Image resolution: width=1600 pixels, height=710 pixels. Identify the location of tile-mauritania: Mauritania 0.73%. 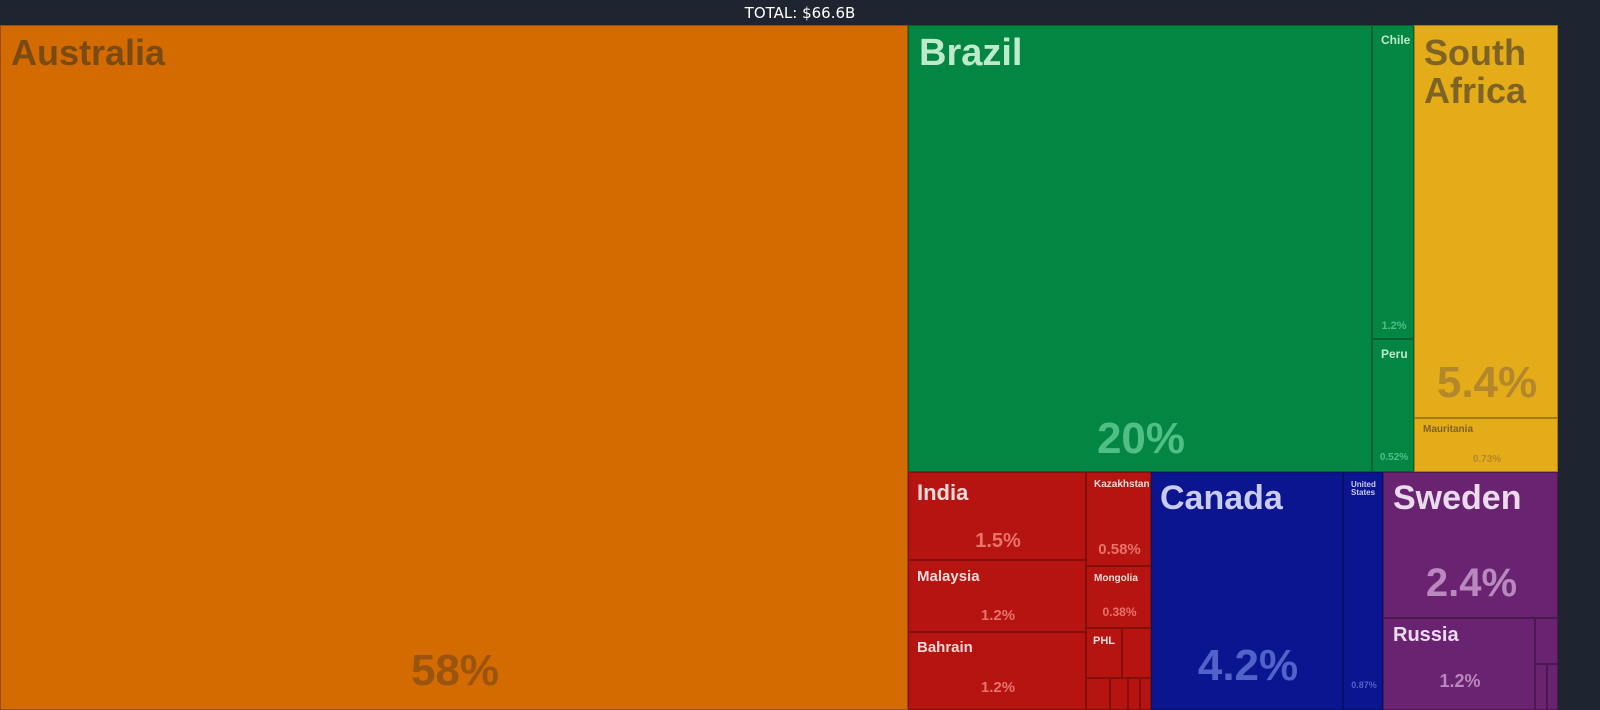
(1486, 445).